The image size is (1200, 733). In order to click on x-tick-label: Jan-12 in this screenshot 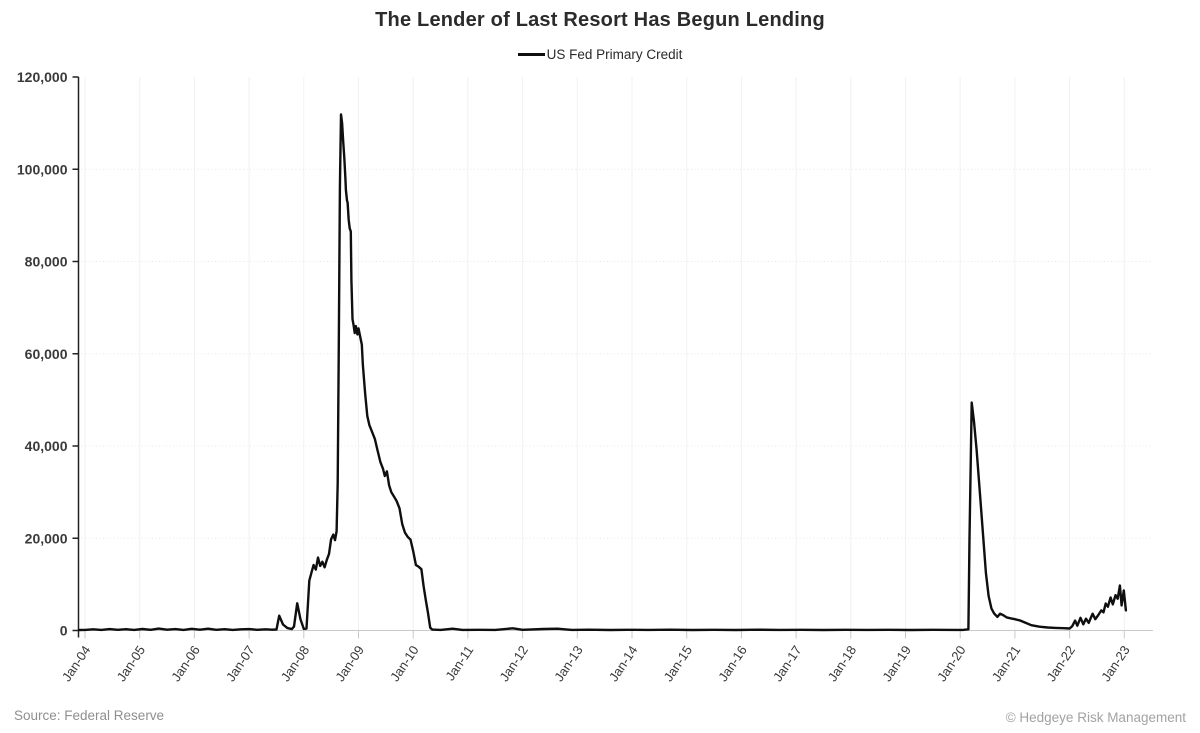, I will do `click(513, 663)`.